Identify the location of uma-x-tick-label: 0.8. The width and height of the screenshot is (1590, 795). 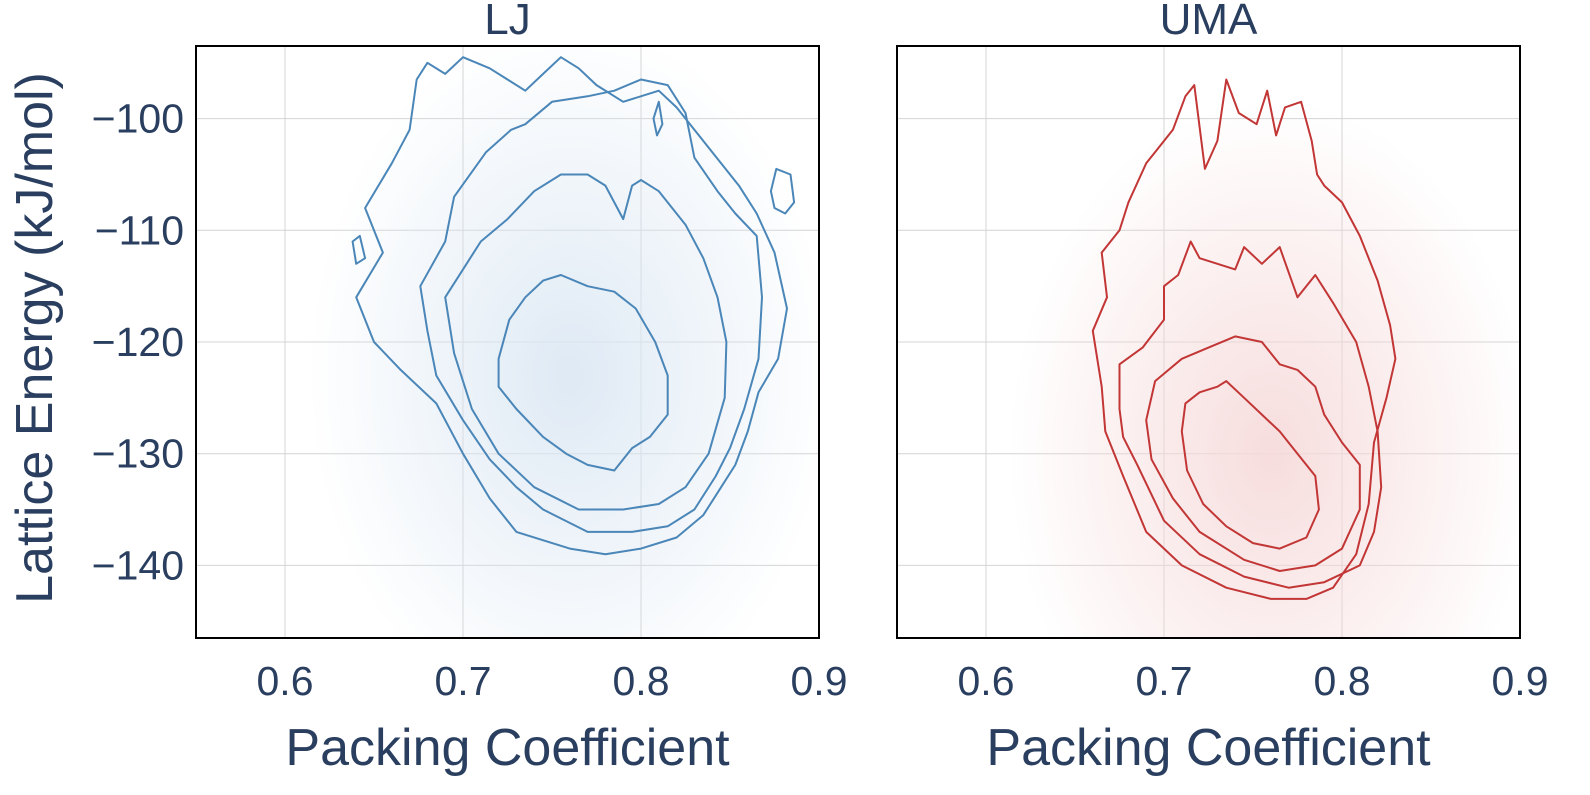
(1342, 681).